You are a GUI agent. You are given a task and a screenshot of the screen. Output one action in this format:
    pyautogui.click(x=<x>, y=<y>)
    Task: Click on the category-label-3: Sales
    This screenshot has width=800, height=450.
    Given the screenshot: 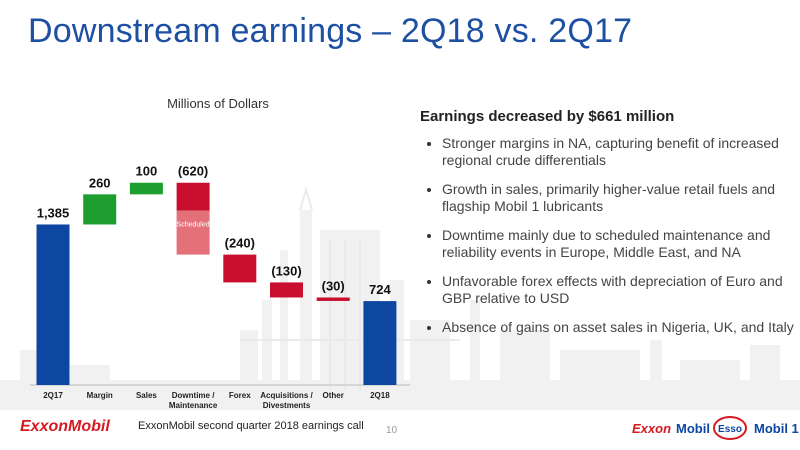 What is the action you would take?
    pyautogui.click(x=146, y=395)
    